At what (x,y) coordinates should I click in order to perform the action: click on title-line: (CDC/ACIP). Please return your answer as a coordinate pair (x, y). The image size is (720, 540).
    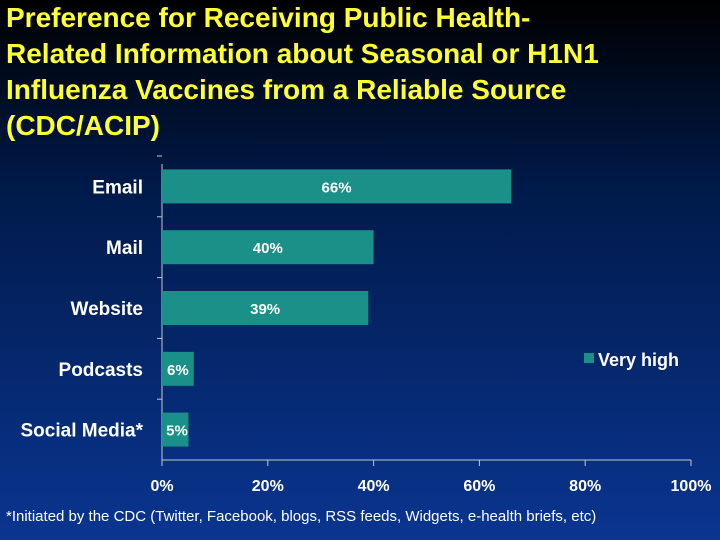
    Looking at the image, I should click on (83, 125).